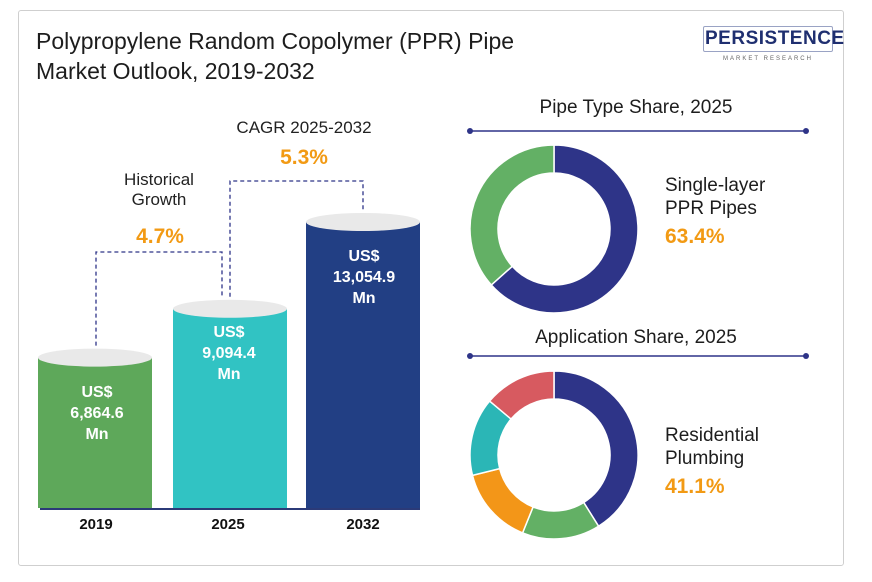  Describe the element at coordinates (712, 447) in the screenshot. I see `application-highlight-label: Residential Plumbing` at that location.